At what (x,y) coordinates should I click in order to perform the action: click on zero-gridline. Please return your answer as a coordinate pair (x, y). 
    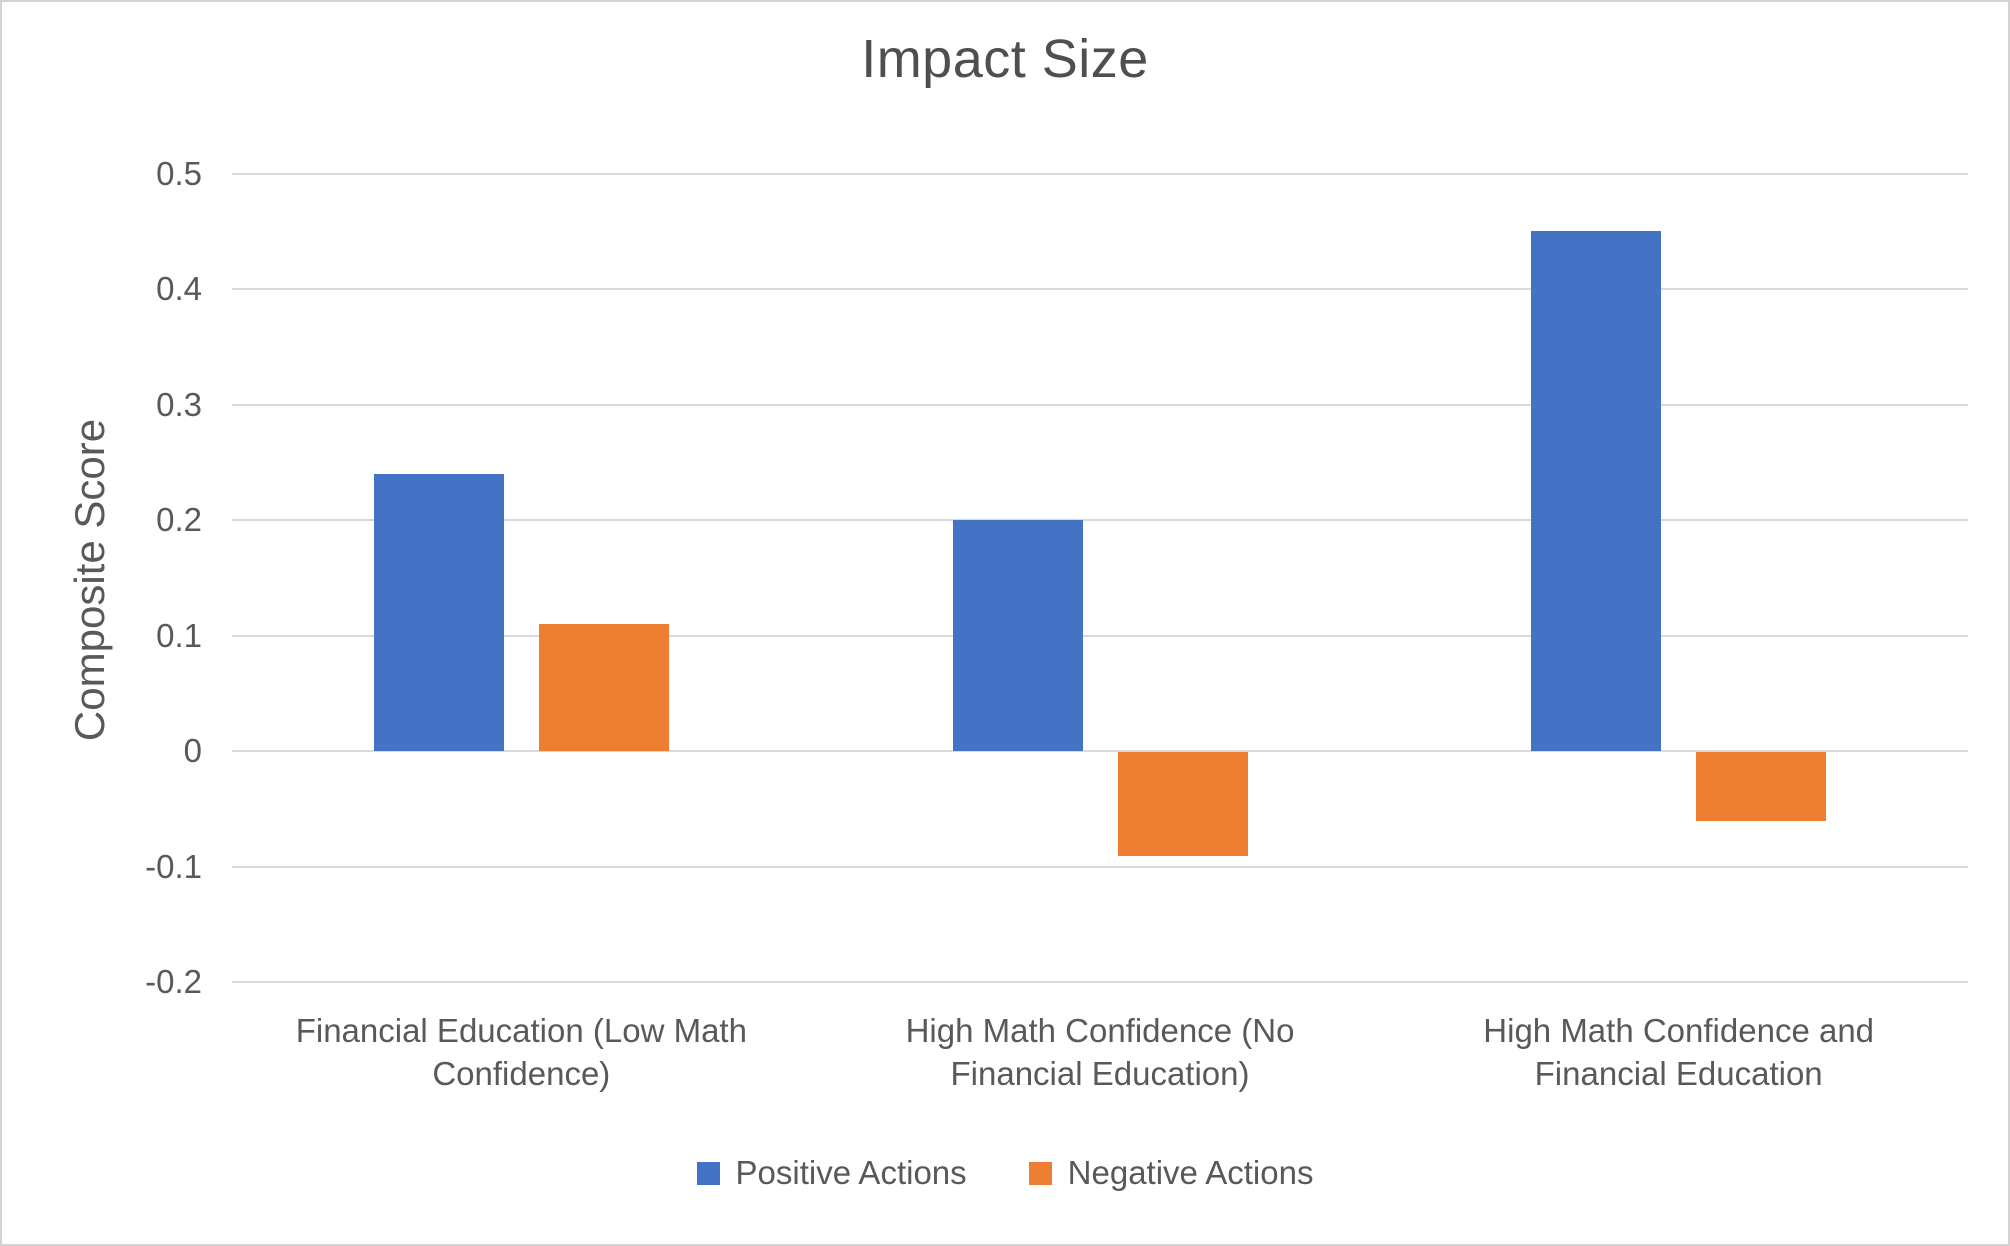
    Looking at the image, I should click on (1100, 751).